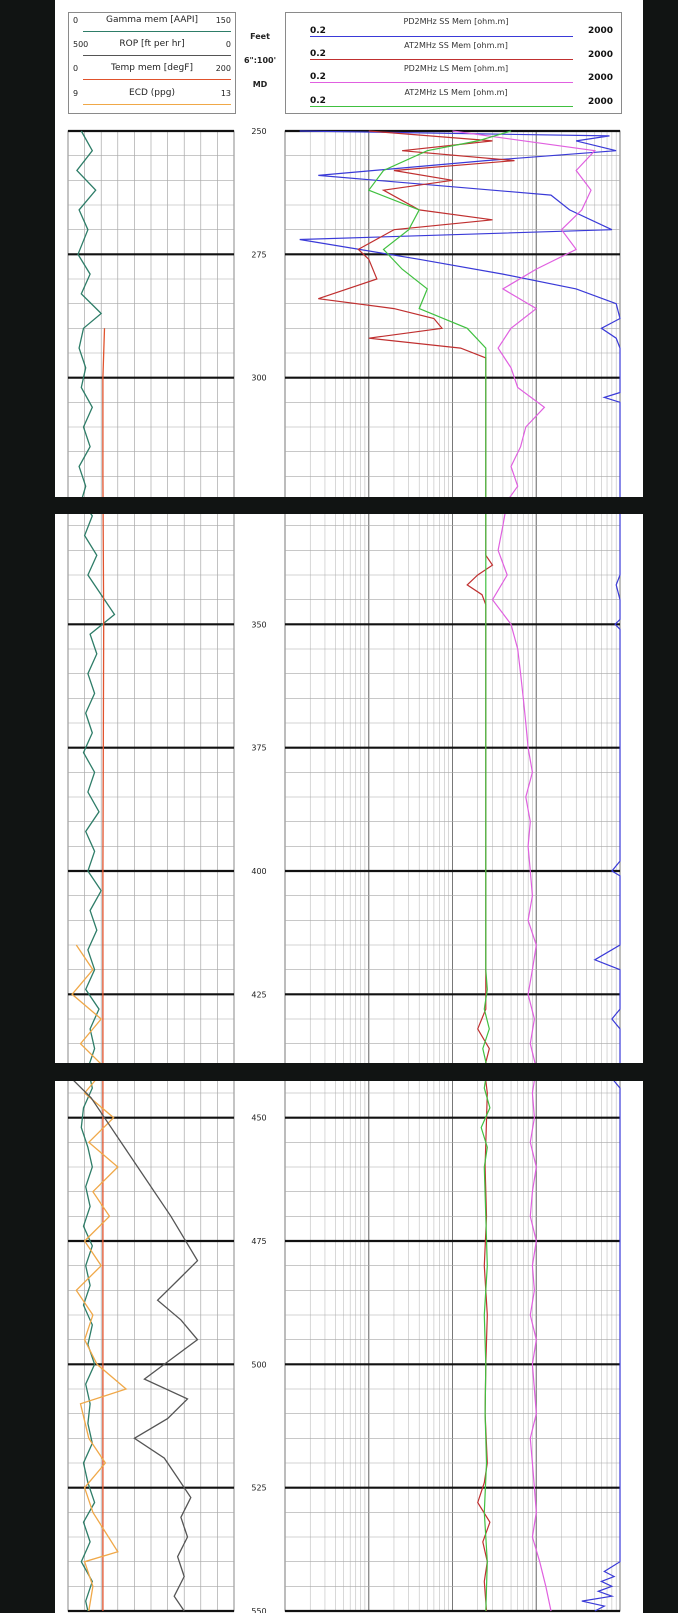  I want to click on depth-tick-label: 375, so click(258, 748).